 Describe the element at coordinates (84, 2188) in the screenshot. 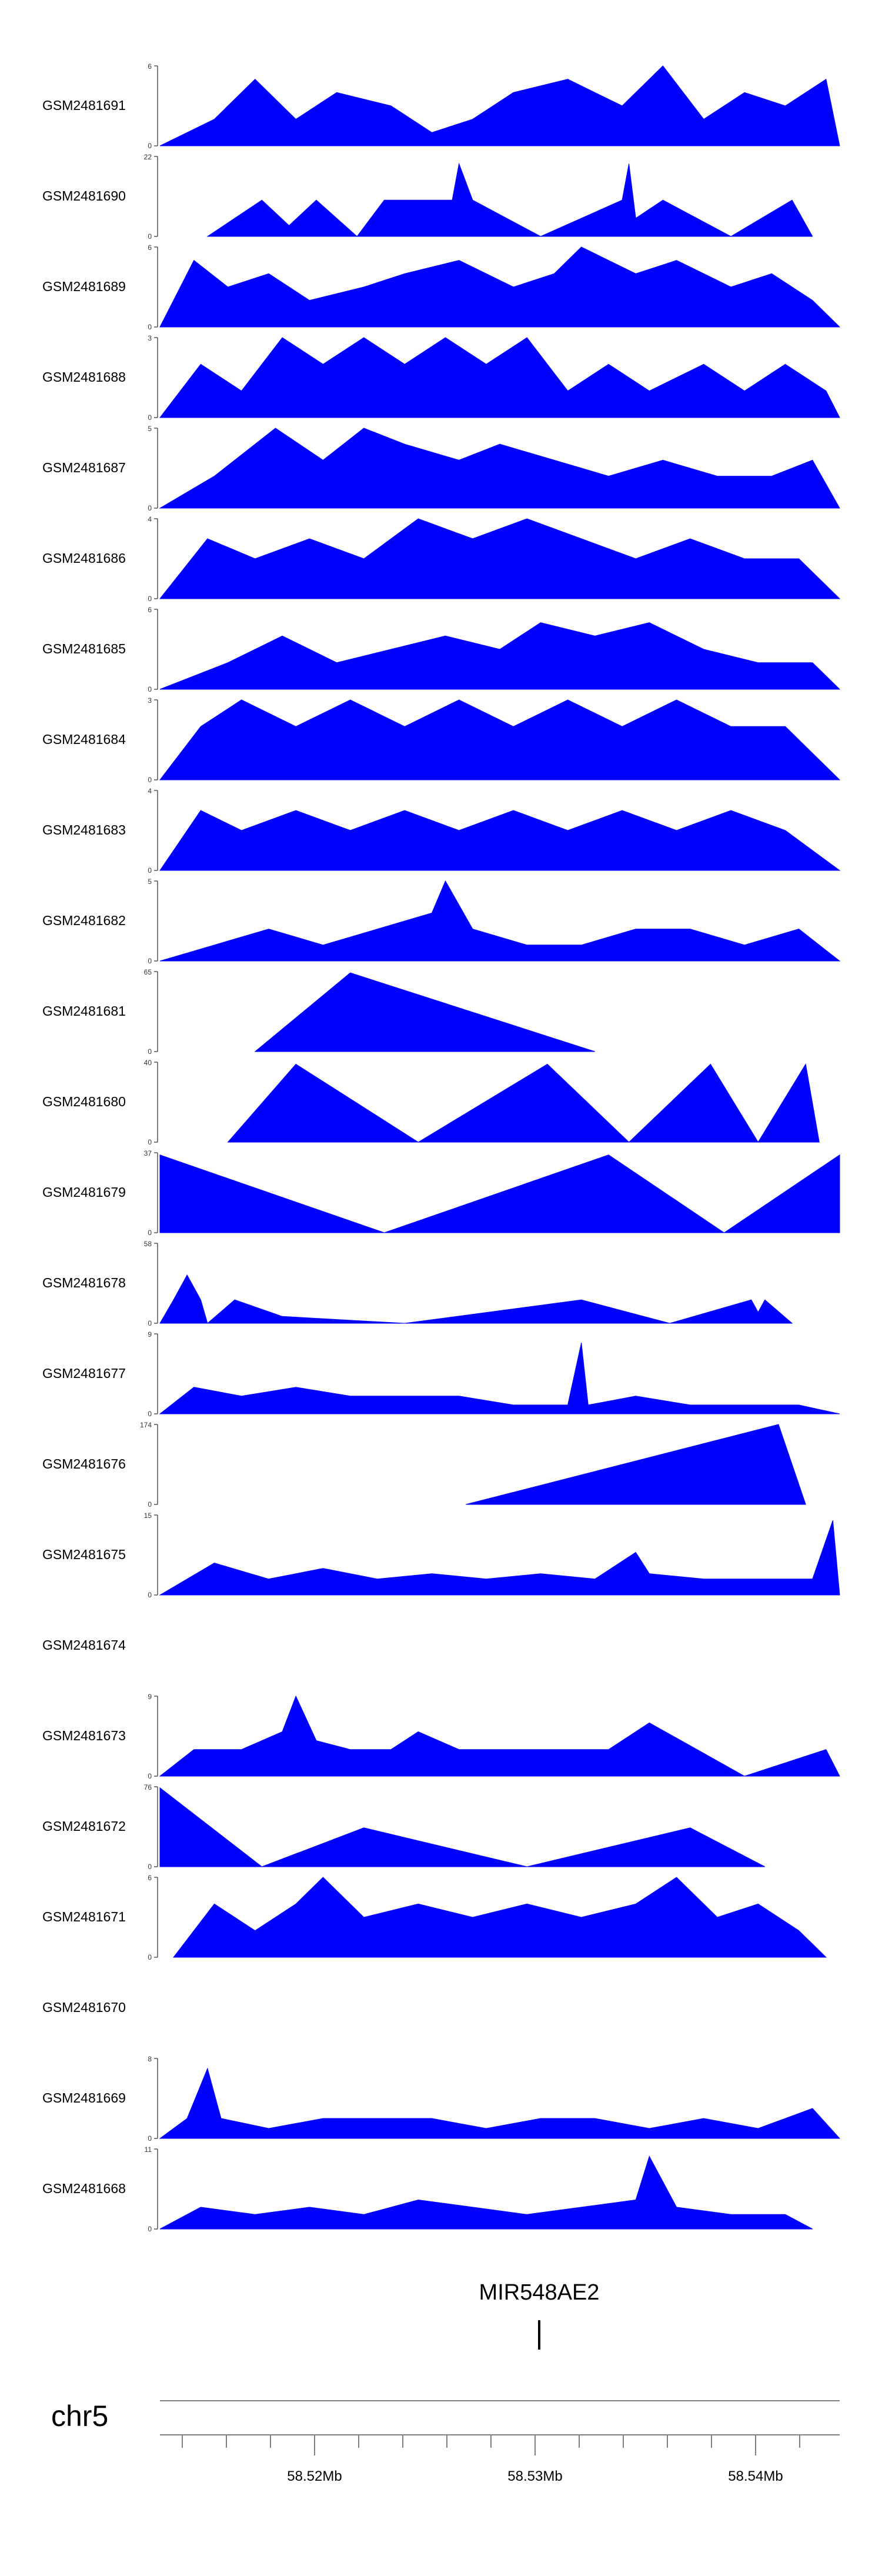

I see `track-name: GSM2481668` at that location.